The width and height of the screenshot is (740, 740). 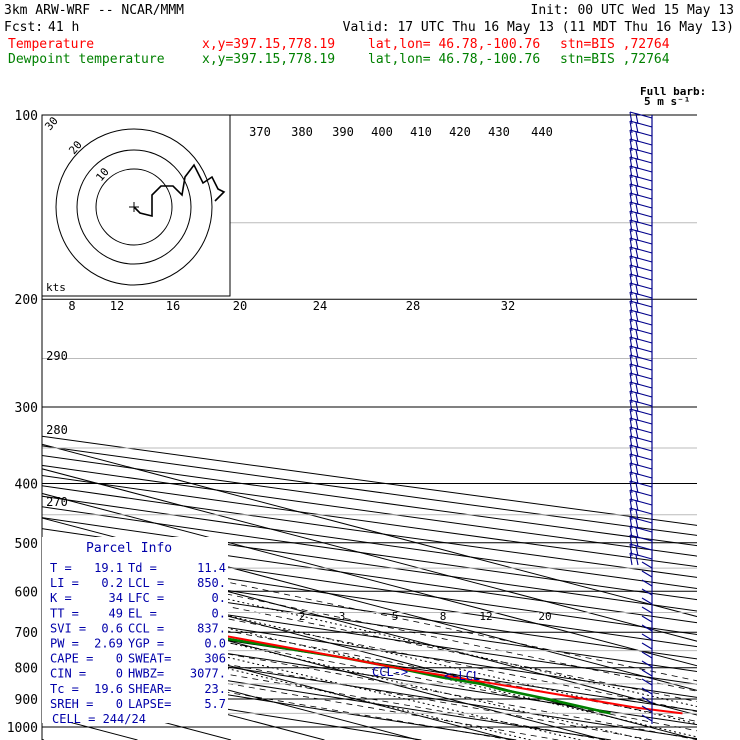 What do you see at coordinates (146, 598) in the screenshot?
I see `parcel-row-label: LFC =` at bounding box center [146, 598].